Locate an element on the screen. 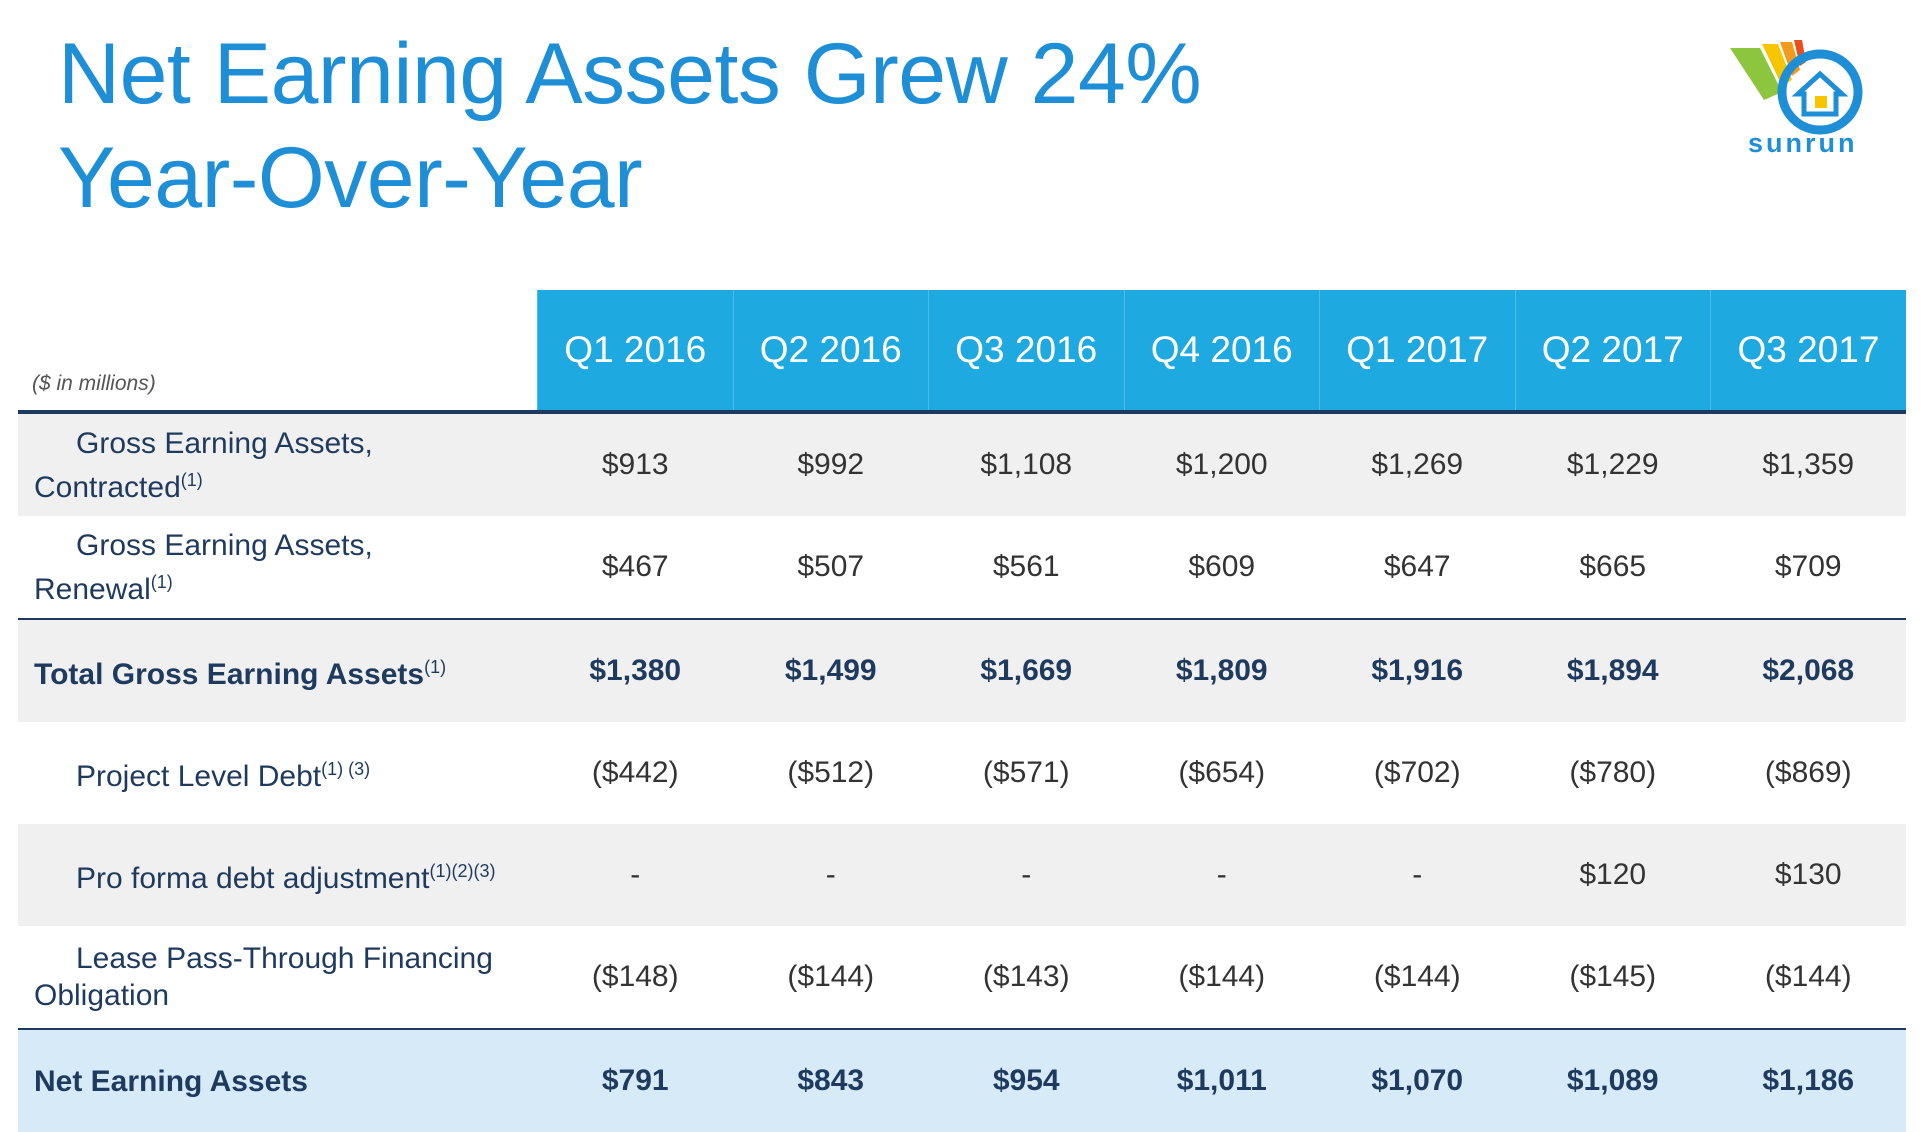  row-label: Gross Earning Assets, Contracted(1) is located at coordinates (278, 464).